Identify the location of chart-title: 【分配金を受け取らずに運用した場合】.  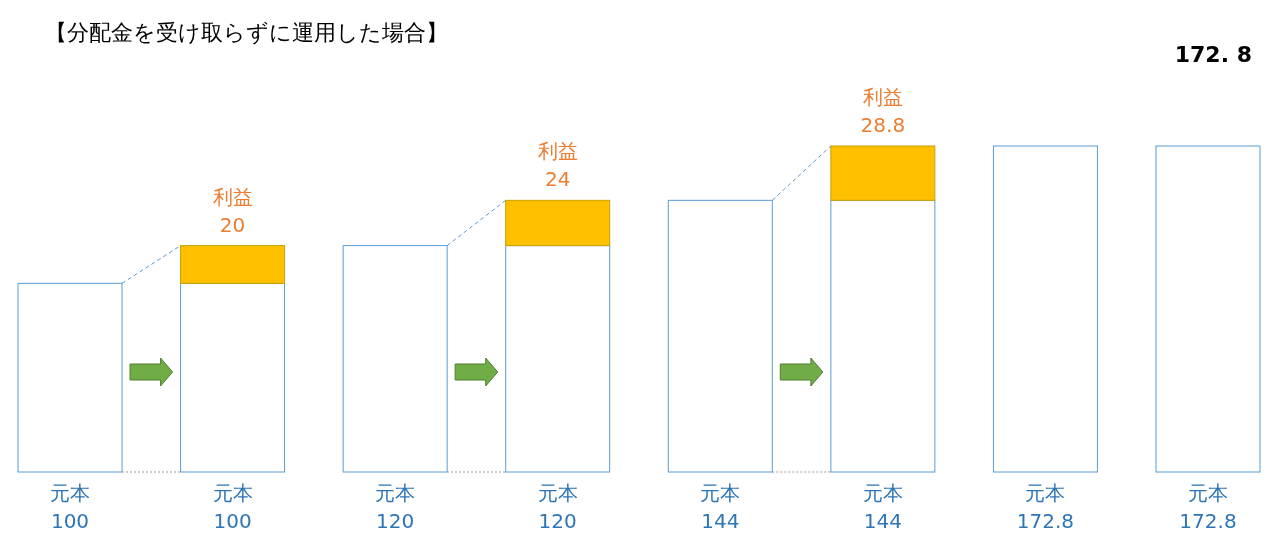
(246, 32).